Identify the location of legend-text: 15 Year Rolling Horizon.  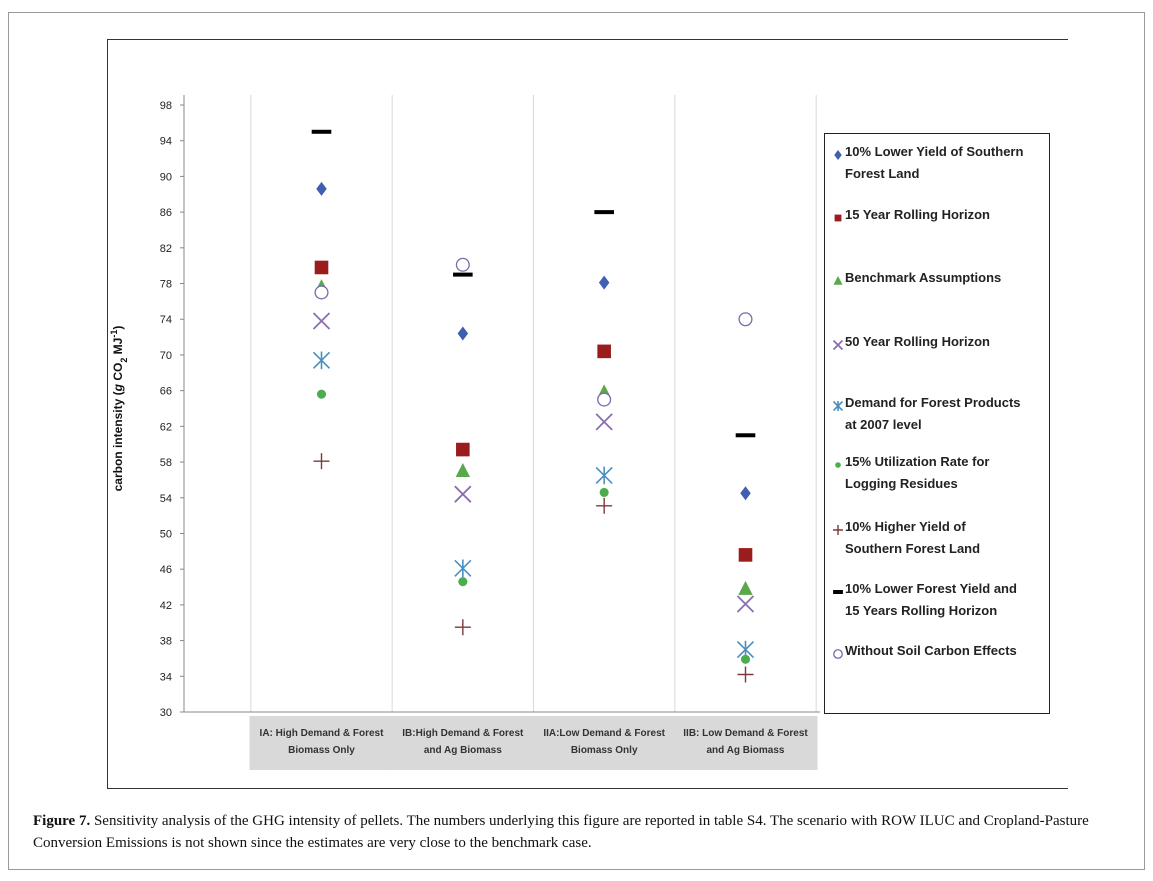
(917, 215).